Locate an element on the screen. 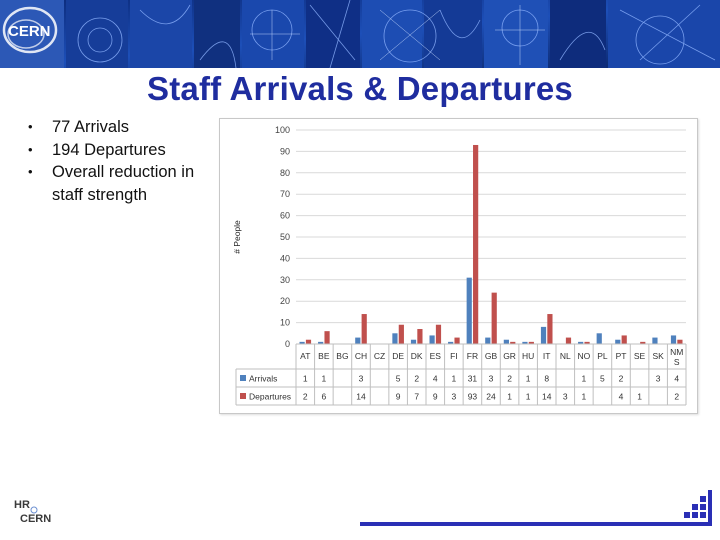 The width and height of the screenshot is (720, 540). y-tick-label: 10 is located at coordinates (285, 323).